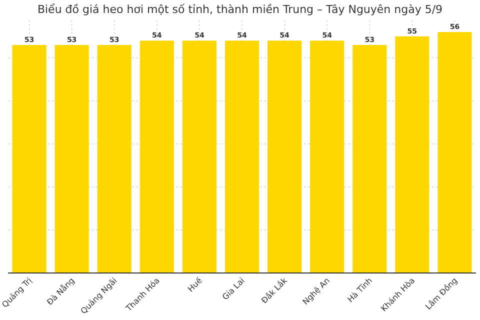 The height and width of the screenshot is (320, 480). I want to click on x-tick-label: Gia Lai, so click(233, 289).